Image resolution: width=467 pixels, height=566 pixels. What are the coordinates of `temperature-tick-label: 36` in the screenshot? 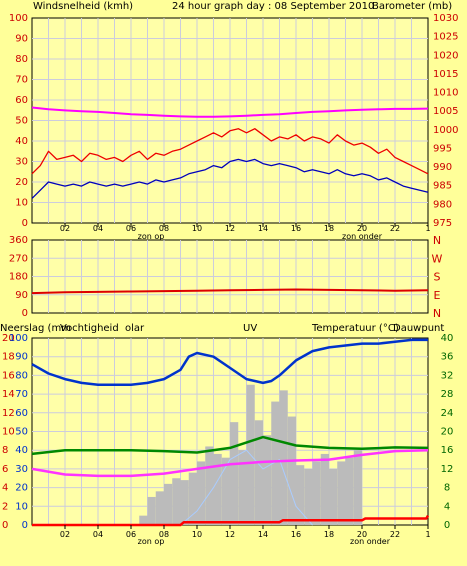 It's located at (447, 357).